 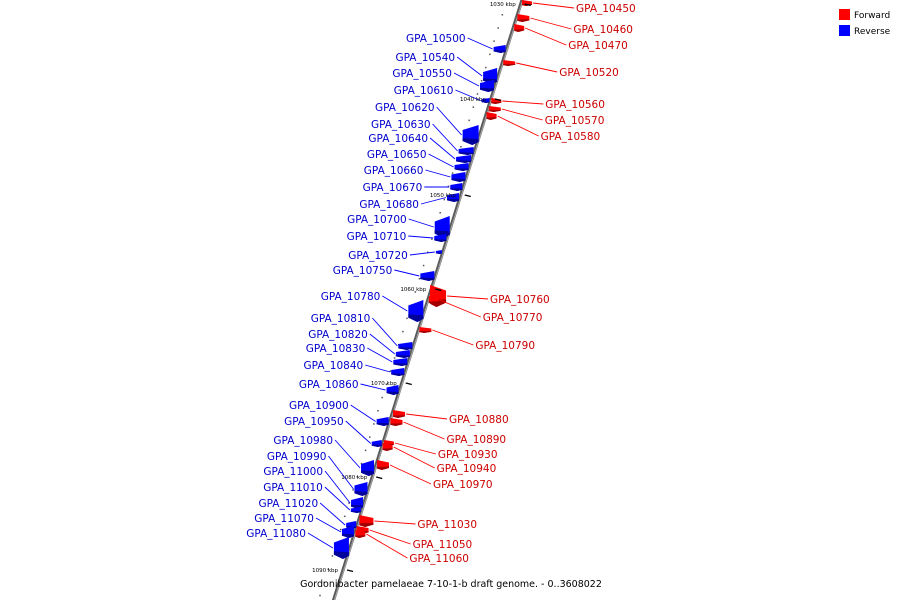 What do you see at coordinates (336, 349) in the screenshot?
I see `gene-label-gpa-10830: GPA_10830` at bounding box center [336, 349].